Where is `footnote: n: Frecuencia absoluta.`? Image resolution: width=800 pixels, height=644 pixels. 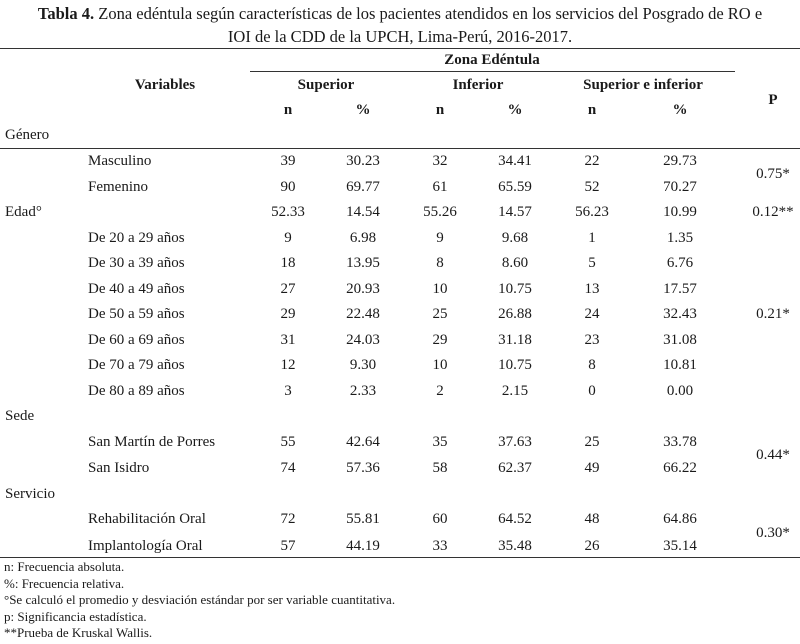
footnote: n: Frecuencia absoluta. is located at coordinates (64, 566).